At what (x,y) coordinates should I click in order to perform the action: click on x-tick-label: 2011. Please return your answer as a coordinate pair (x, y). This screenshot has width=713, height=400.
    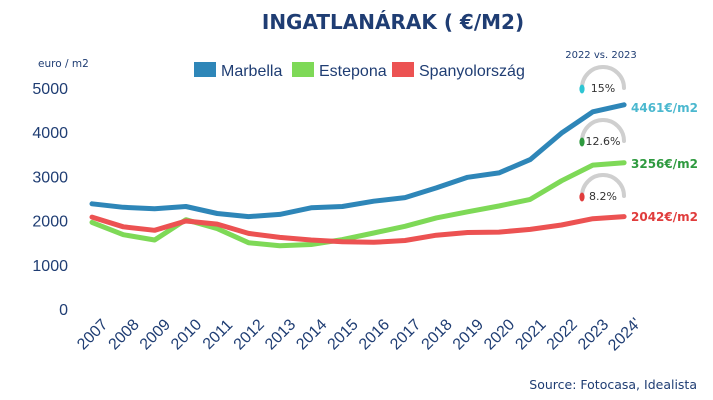
    Looking at the image, I should click on (218, 335).